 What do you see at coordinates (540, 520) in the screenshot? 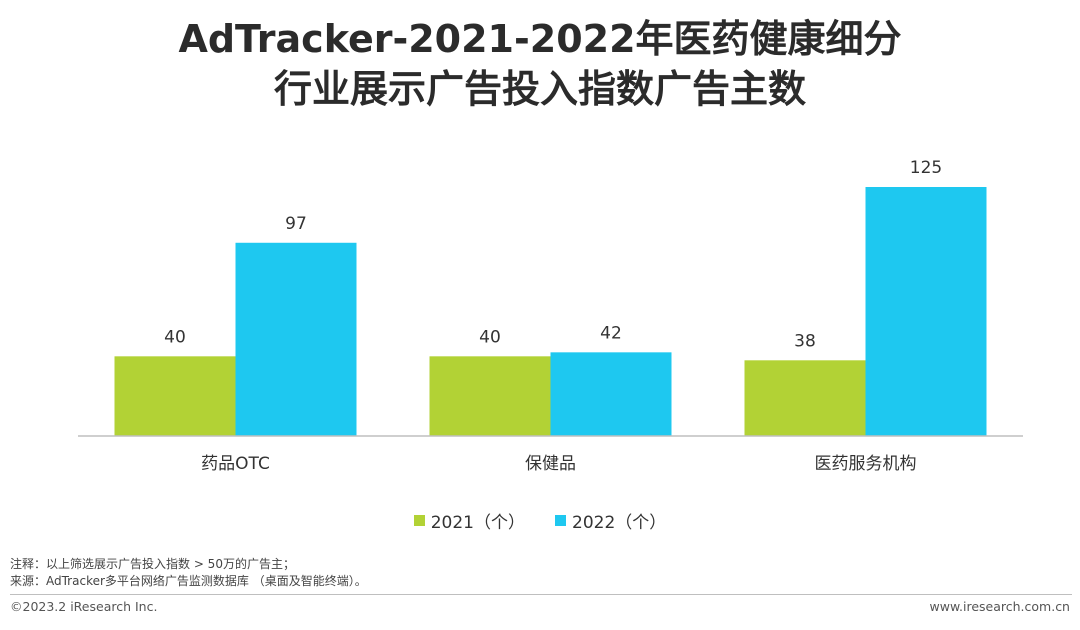
I see `chart-legend: 2021（个） 2022（个）` at bounding box center [540, 520].